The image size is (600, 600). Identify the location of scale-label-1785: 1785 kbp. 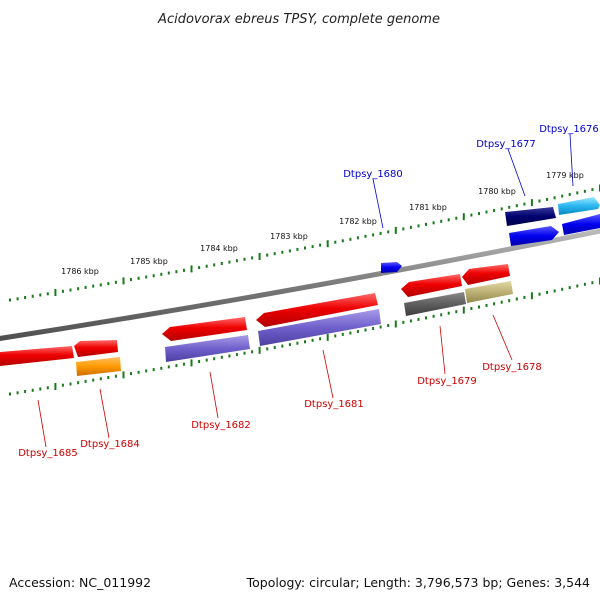
(149, 261).